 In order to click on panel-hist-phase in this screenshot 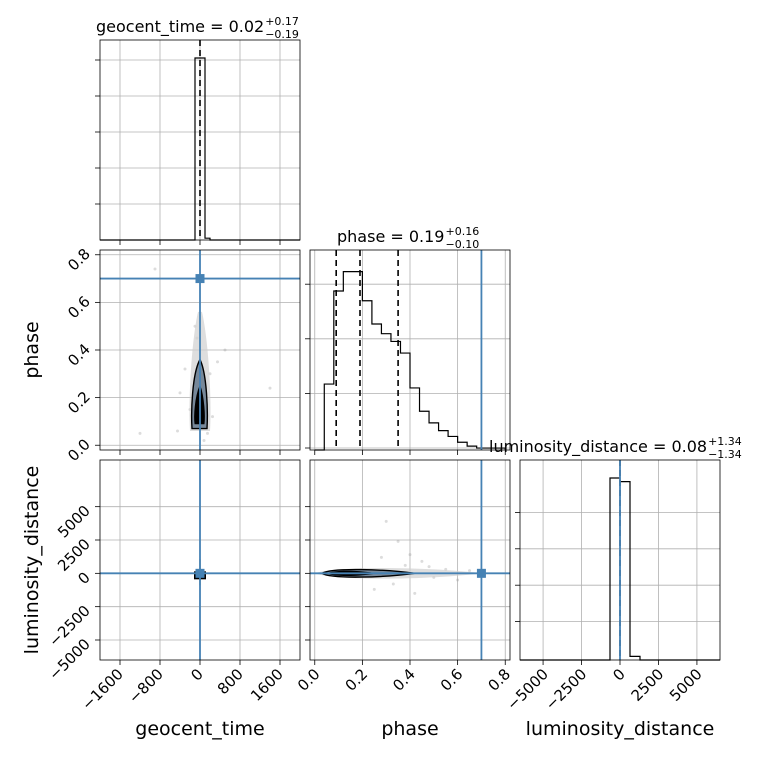, I will do `click(410, 350)`.